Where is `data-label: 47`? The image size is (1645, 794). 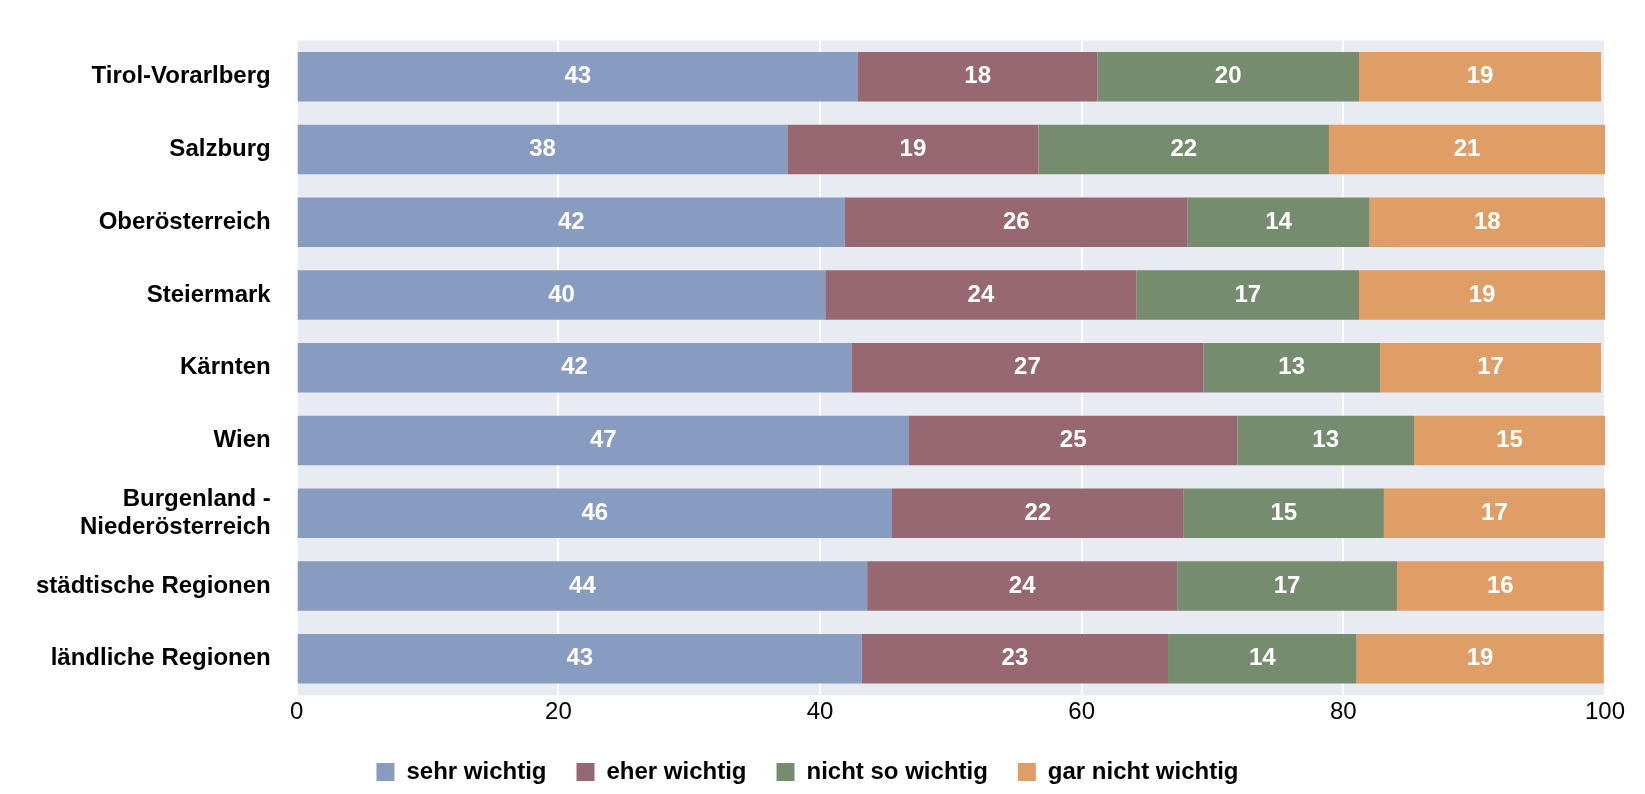
data-label: 47 is located at coordinates (603, 439).